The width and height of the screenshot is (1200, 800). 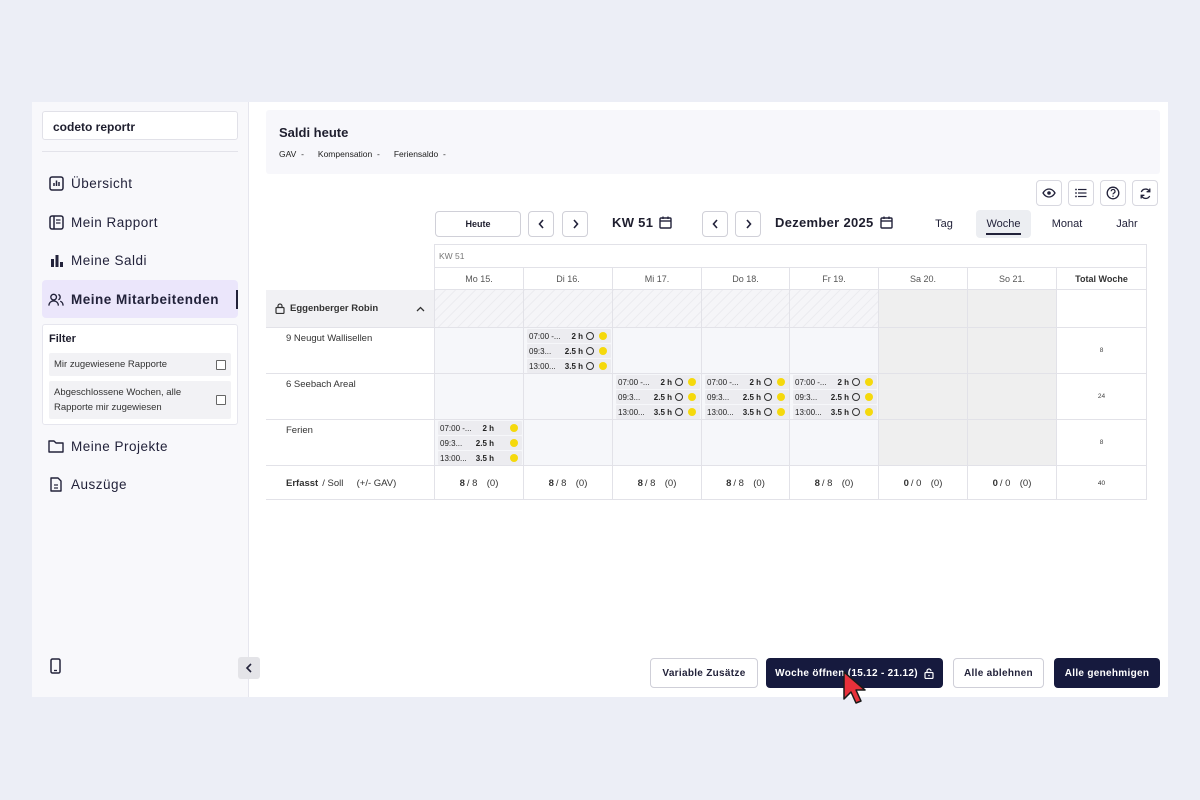 I want to click on app-name-box: codeto reportr, so click(x=140, y=125).